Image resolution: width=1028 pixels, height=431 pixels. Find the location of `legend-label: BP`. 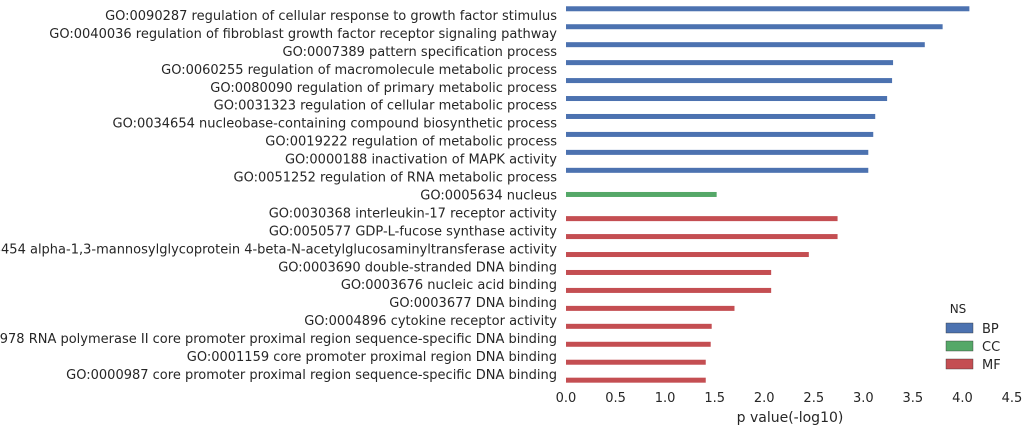

legend-label: BP is located at coordinates (990, 329).